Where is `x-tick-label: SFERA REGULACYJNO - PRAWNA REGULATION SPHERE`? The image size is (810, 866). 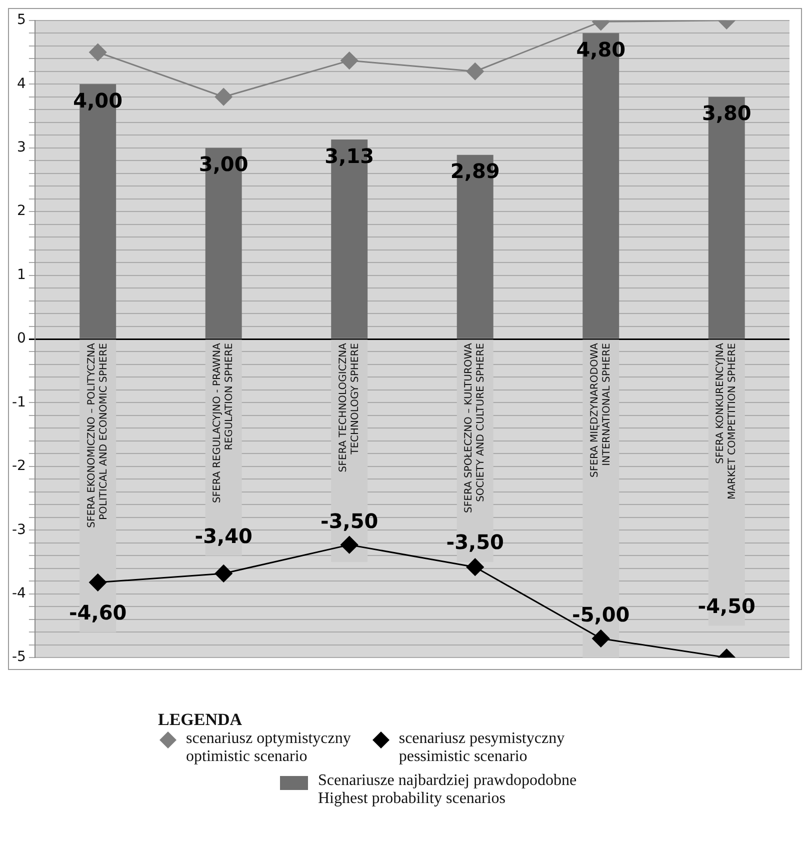
x-tick-label: SFERA REGULACYJNO - PRAWNA REGULATION SPHERE is located at coordinates (224, 423).